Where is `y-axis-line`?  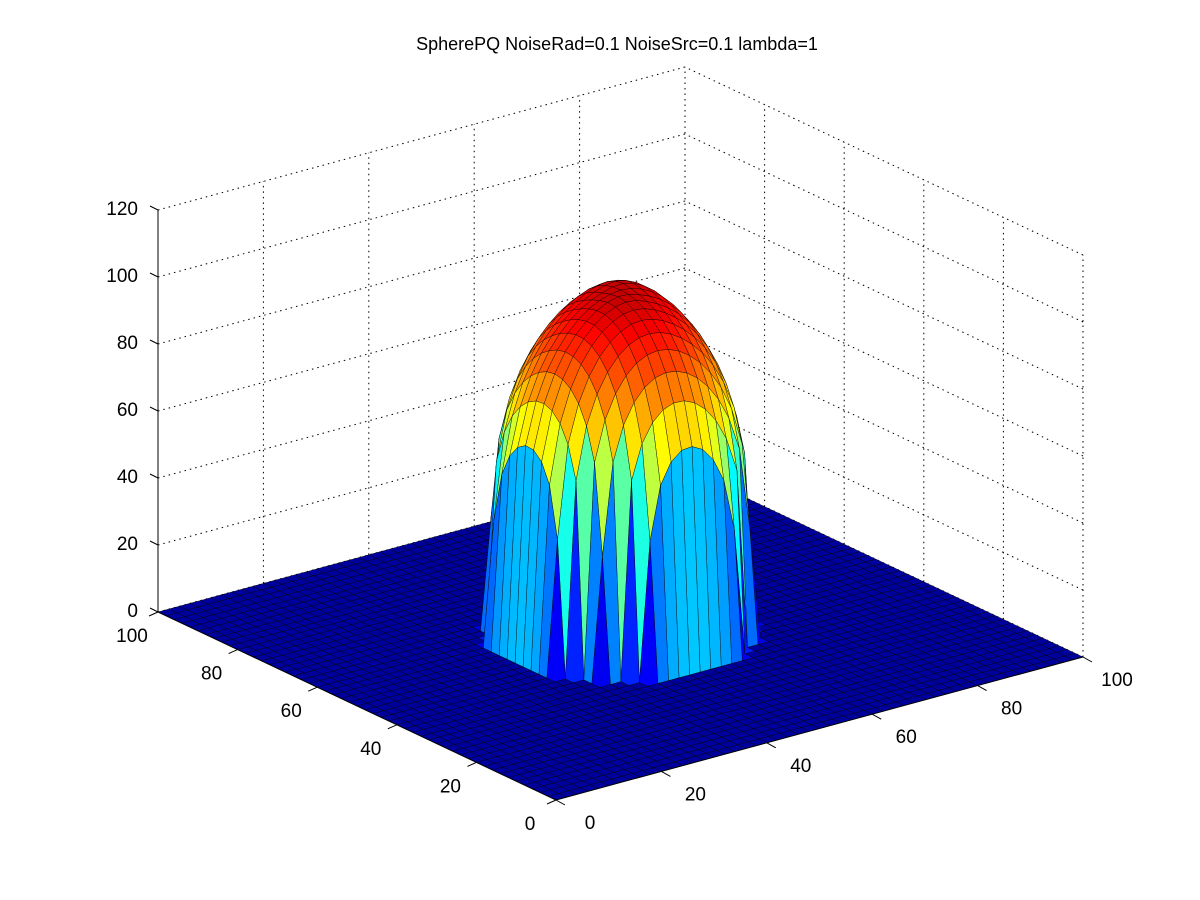
y-axis-line is located at coordinates (357, 706).